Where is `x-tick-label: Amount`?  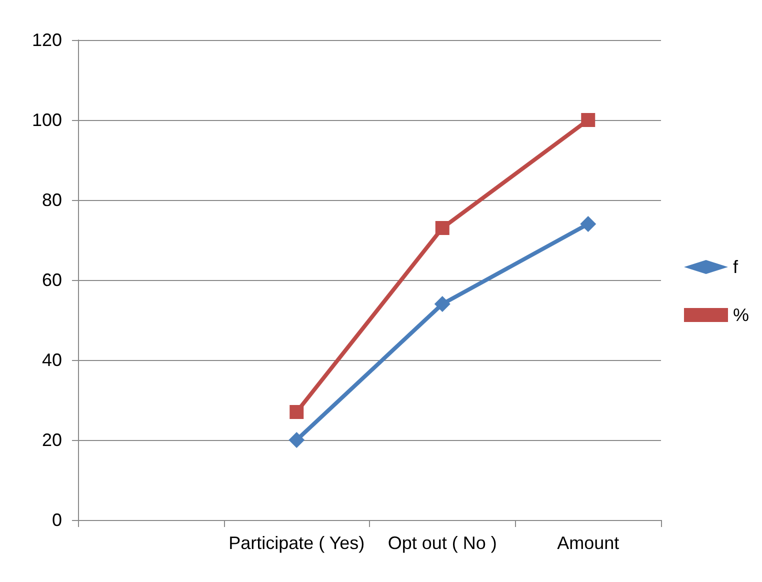
x-tick-label: Amount is located at coordinates (588, 543).